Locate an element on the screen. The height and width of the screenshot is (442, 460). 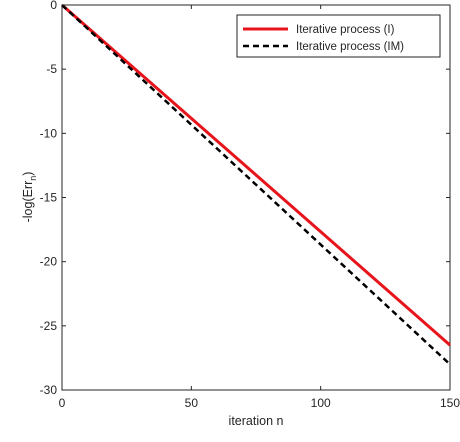
y-axis-label-close: ) is located at coordinates (28, 174).